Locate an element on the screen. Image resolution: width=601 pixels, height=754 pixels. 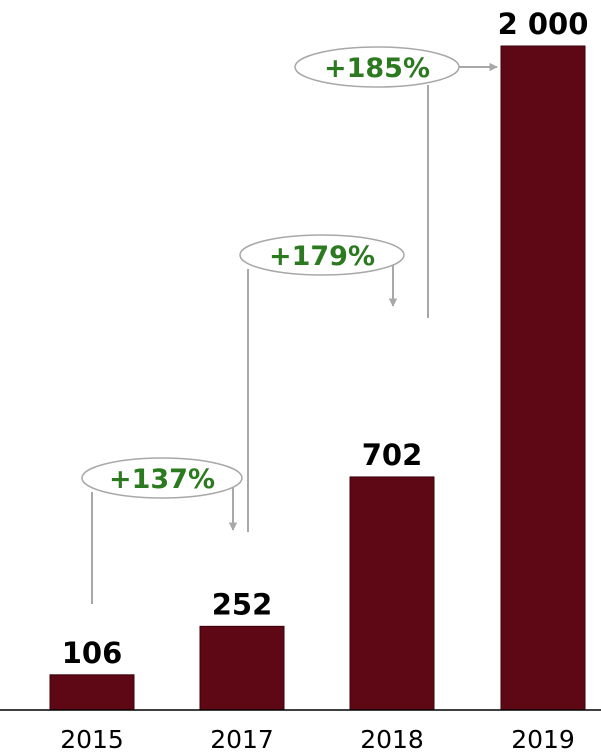
x-tick-label-2017: 2017 is located at coordinates (242, 739).